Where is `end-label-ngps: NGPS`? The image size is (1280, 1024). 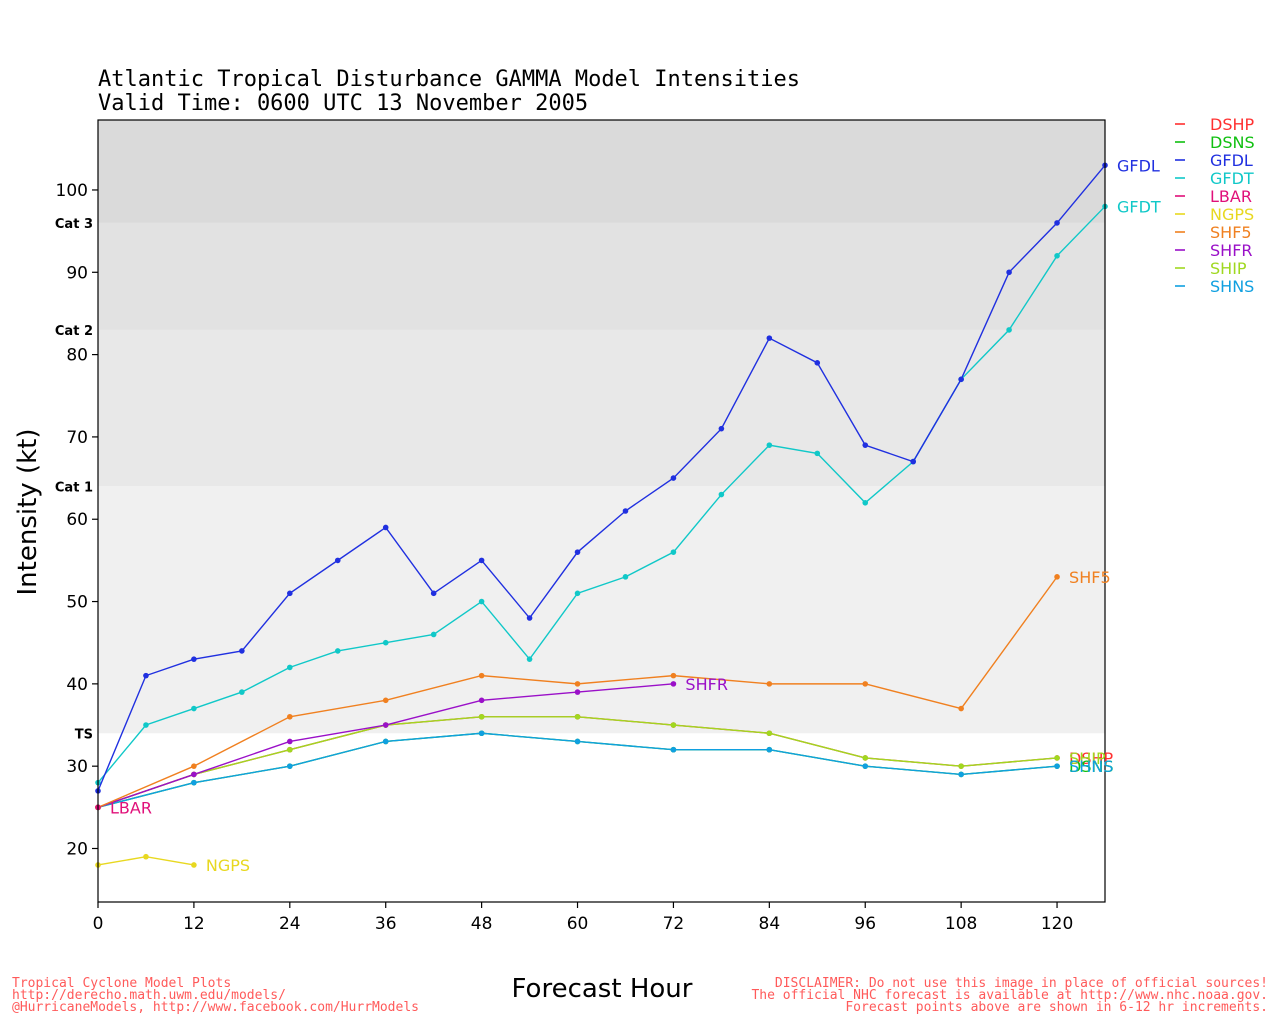 end-label-ngps: NGPS is located at coordinates (228, 865).